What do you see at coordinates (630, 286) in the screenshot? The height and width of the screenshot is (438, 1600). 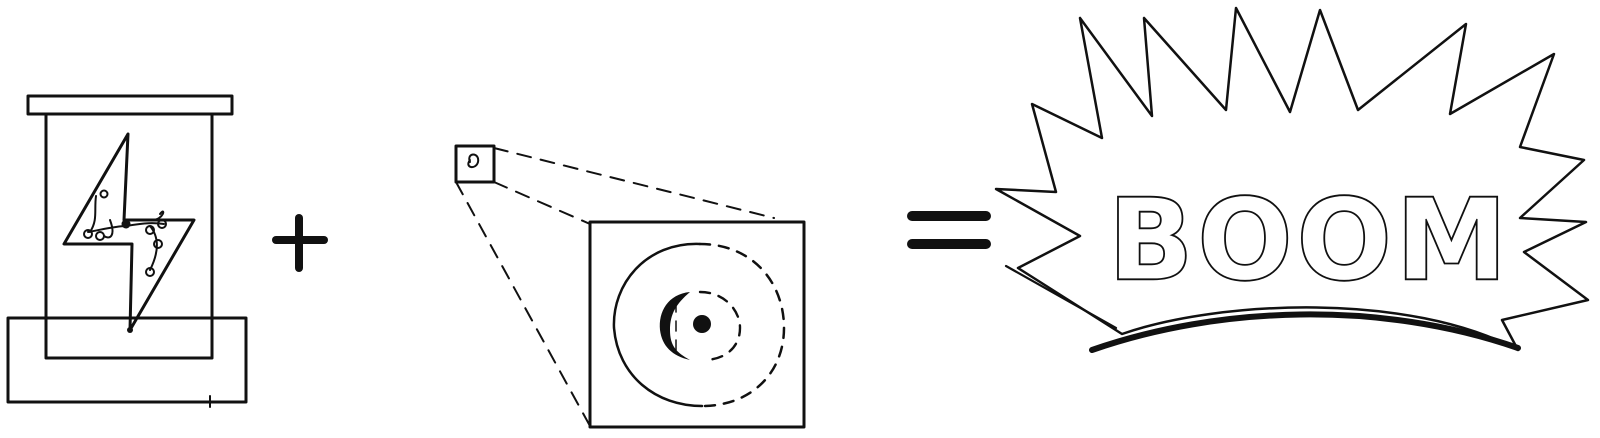 I see `detonator-zoom-icon` at bounding box center [630, 286].